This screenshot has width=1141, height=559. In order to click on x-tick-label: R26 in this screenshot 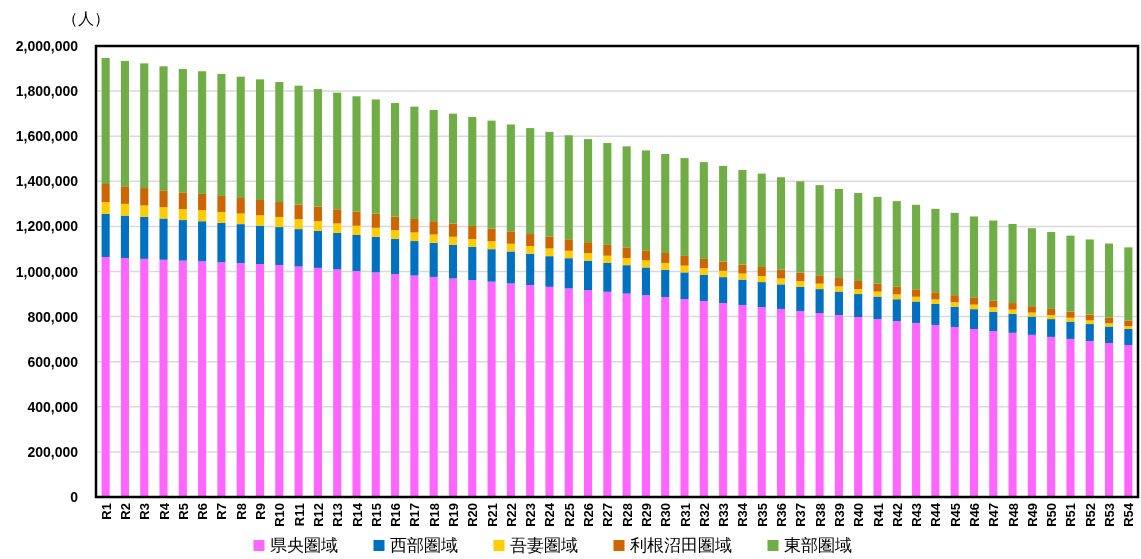, I will do `click(589, 515)`.